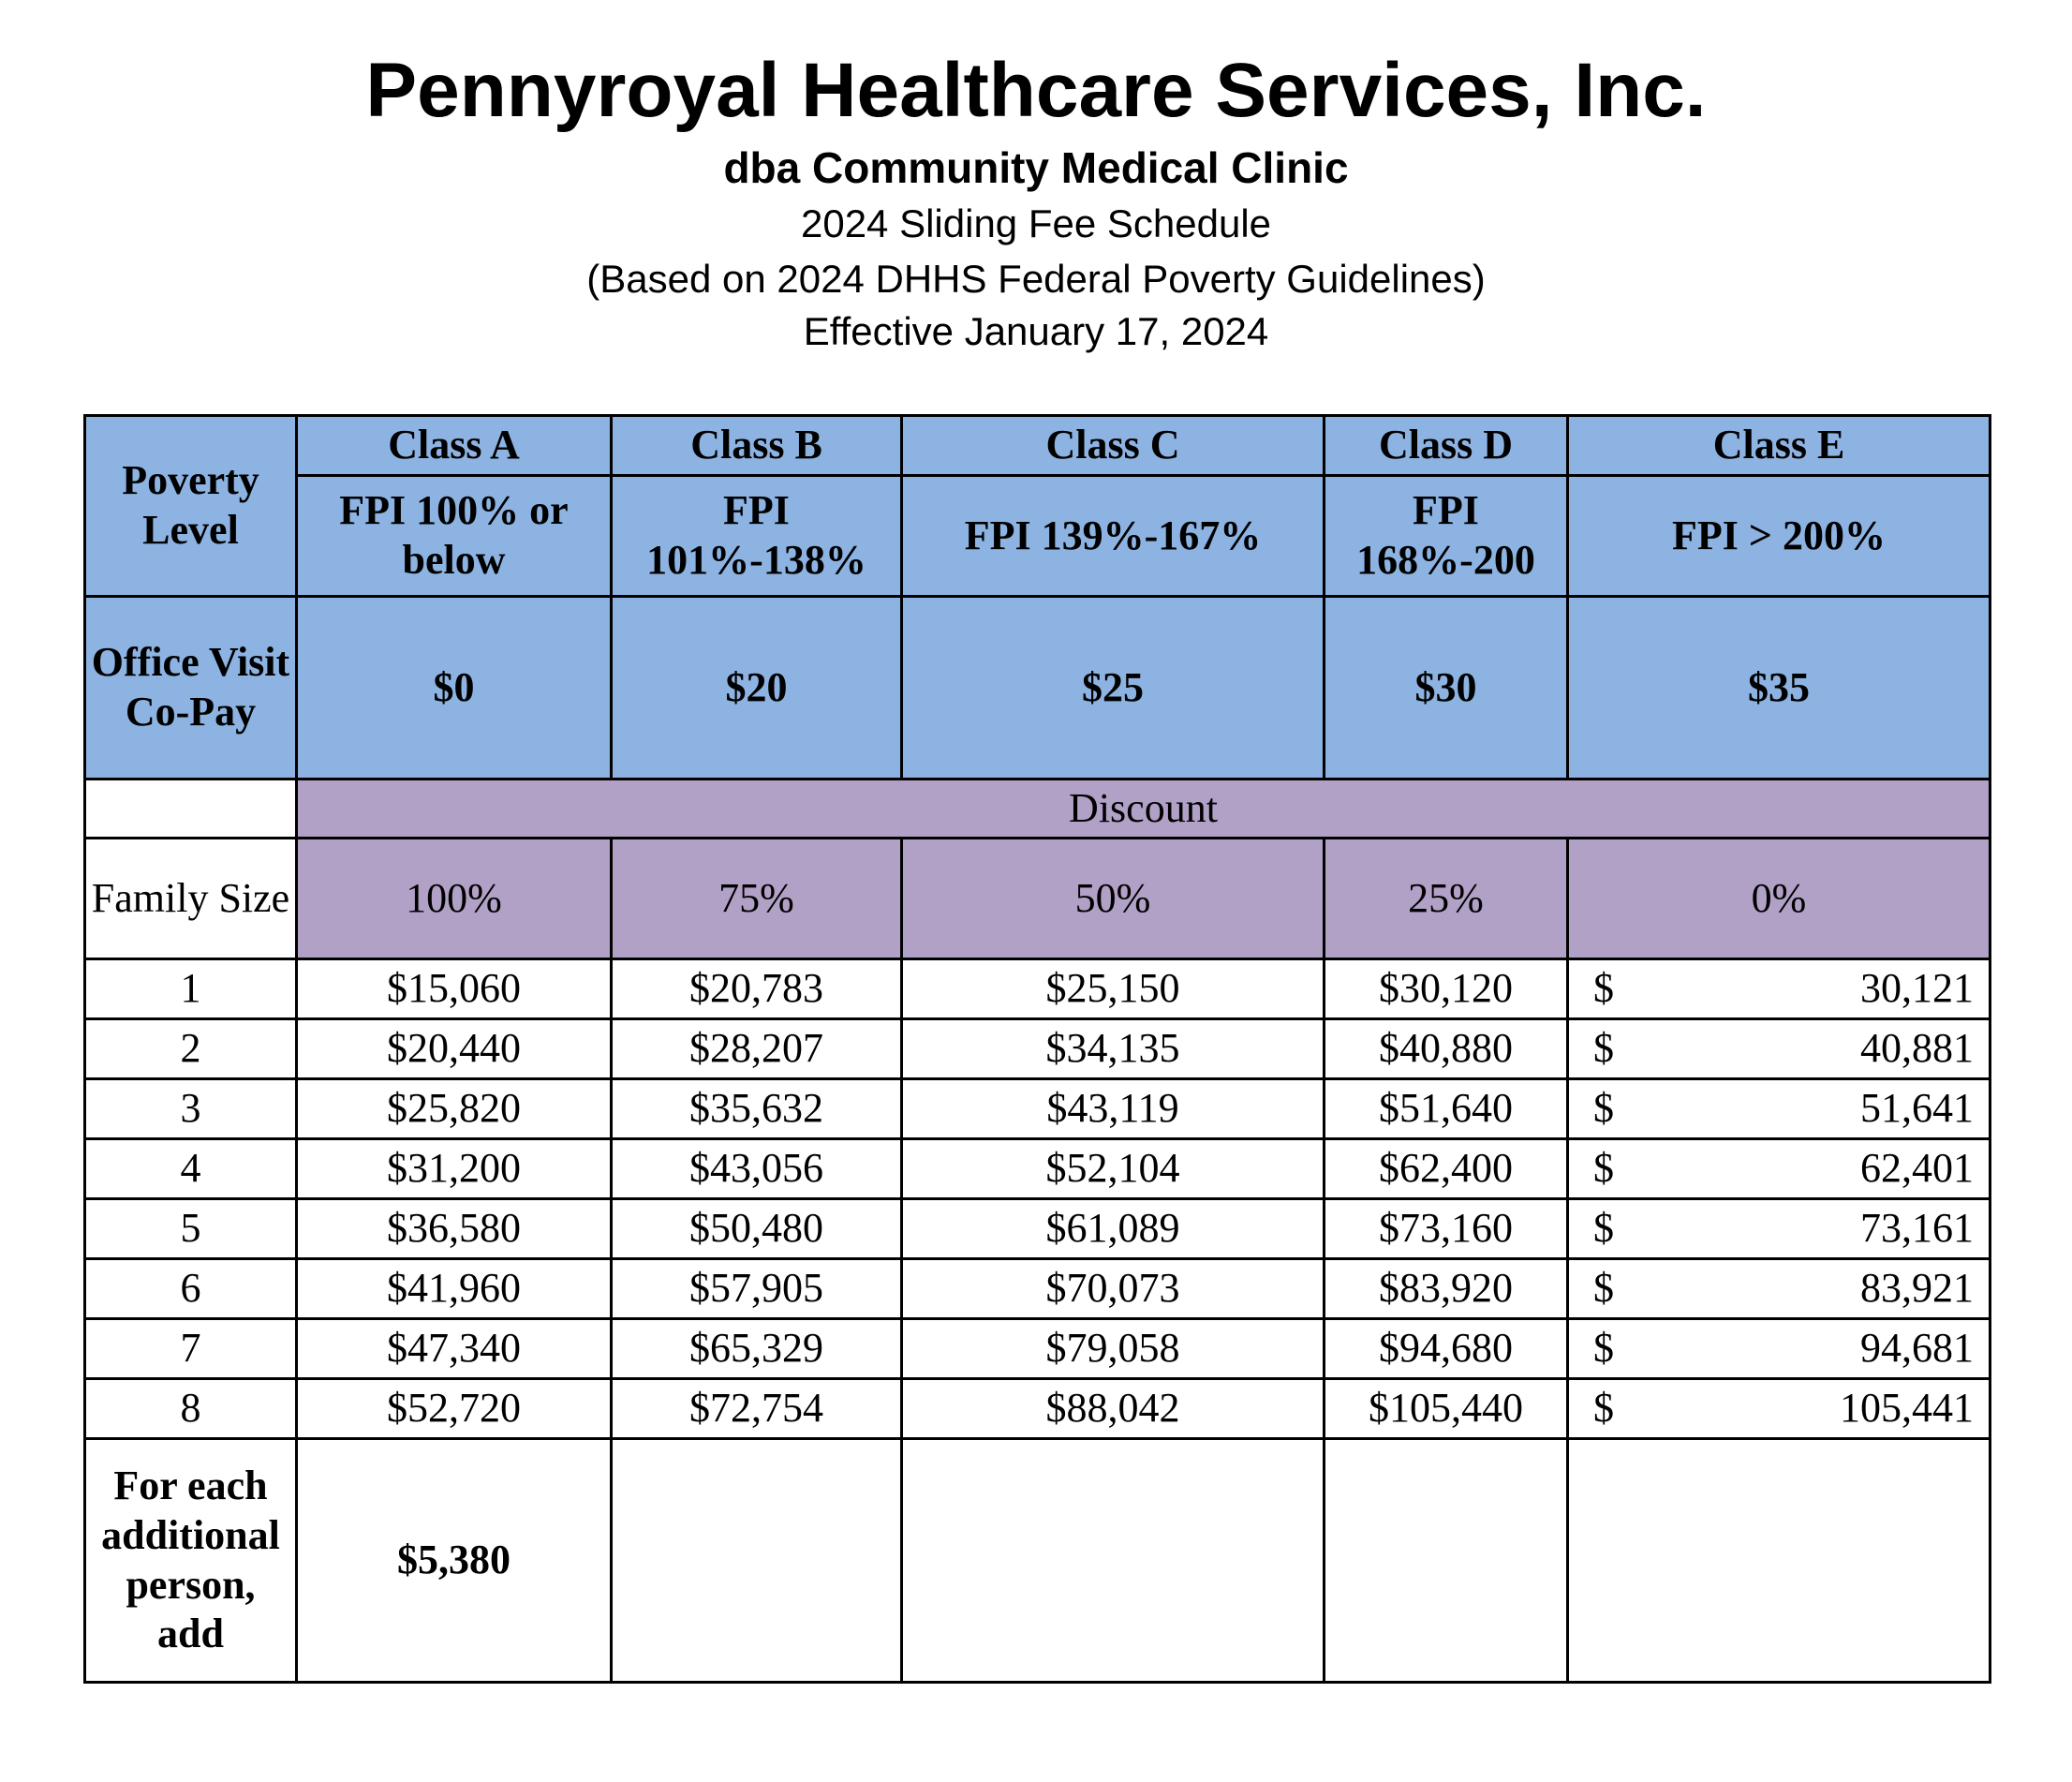 This screenshot has height=1782, width=2072. Describe the element at coordinates (1446, 687) in the screenshot. I see `copay-value: $30` at that location.